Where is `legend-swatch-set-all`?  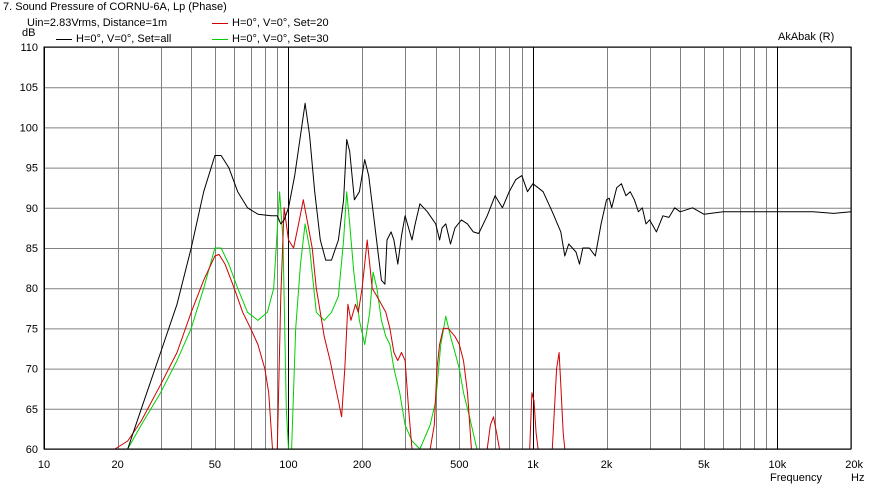
legend-swatch-set-all is located at coordinates (64, 39).